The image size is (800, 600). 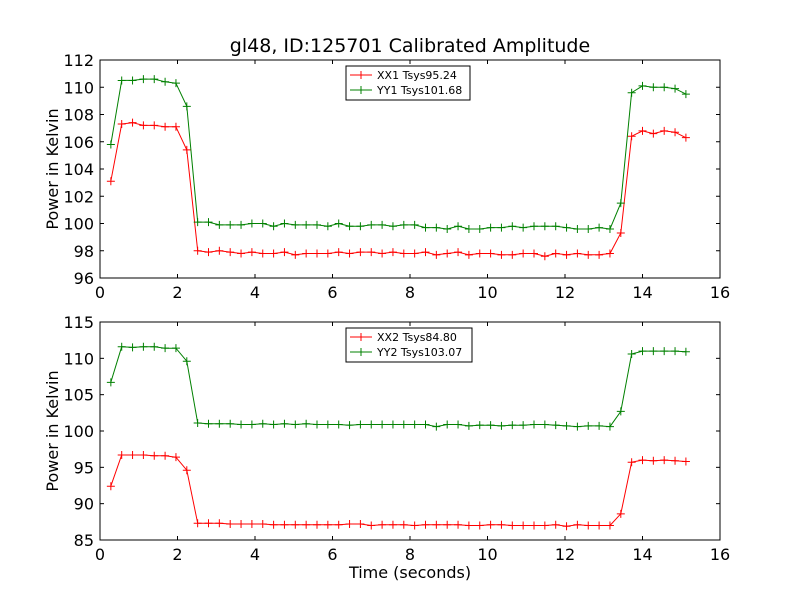 I want to click on legend-item: XX1 Tsys95.24, so click(x=403, y=75).